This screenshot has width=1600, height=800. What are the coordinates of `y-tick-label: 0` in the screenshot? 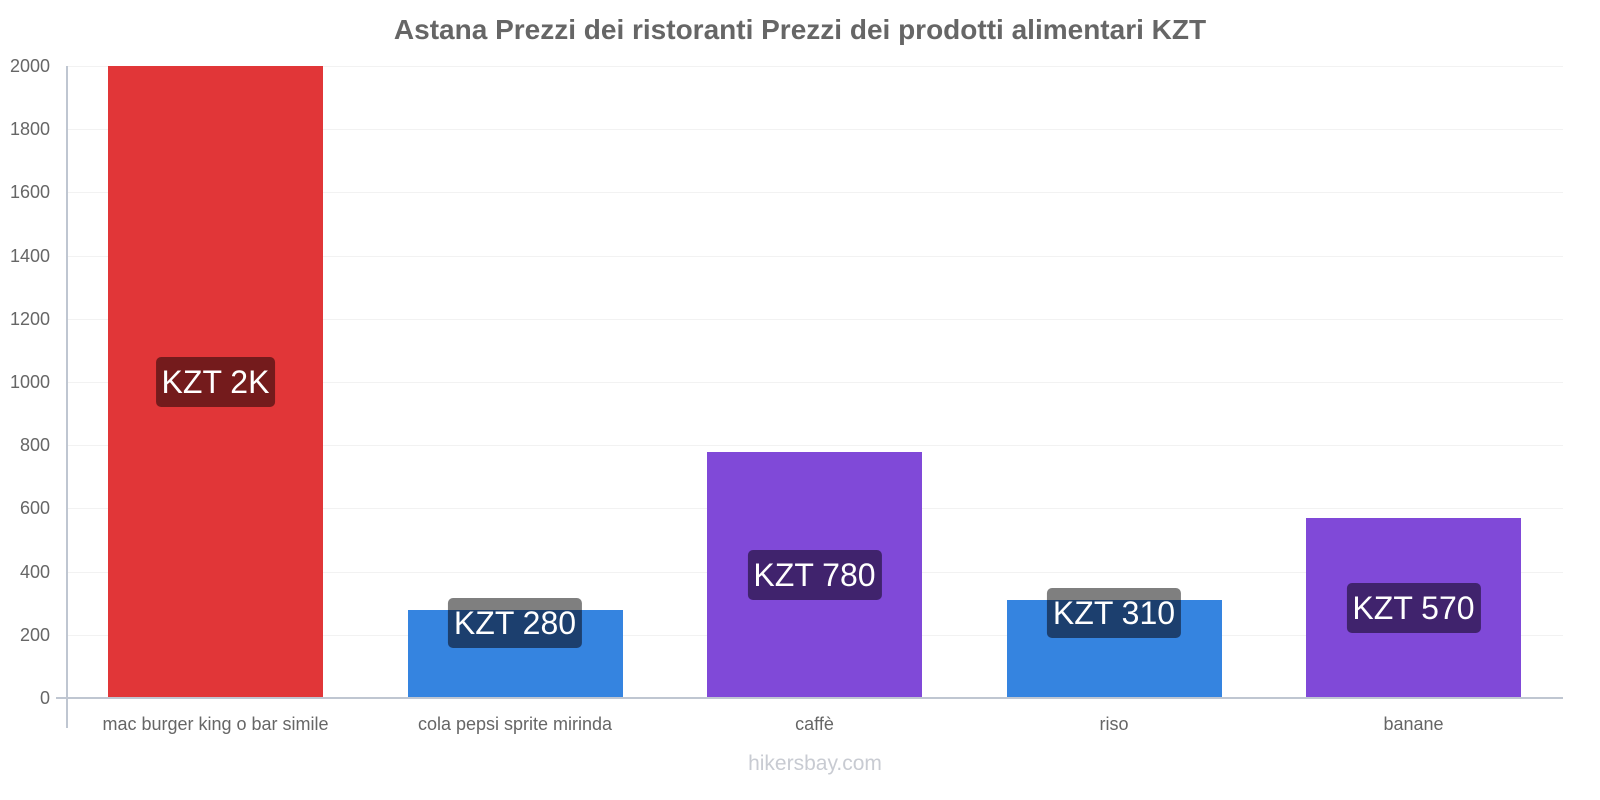 It's located at (44, 698).